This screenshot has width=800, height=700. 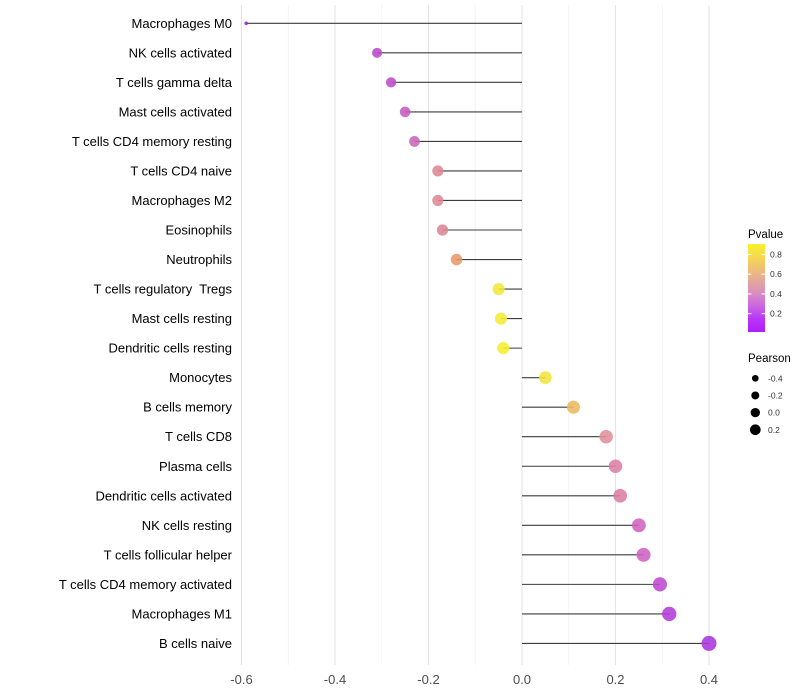 I want to click on y-axis-label: NK cells activated, so click(x=180, y=52).